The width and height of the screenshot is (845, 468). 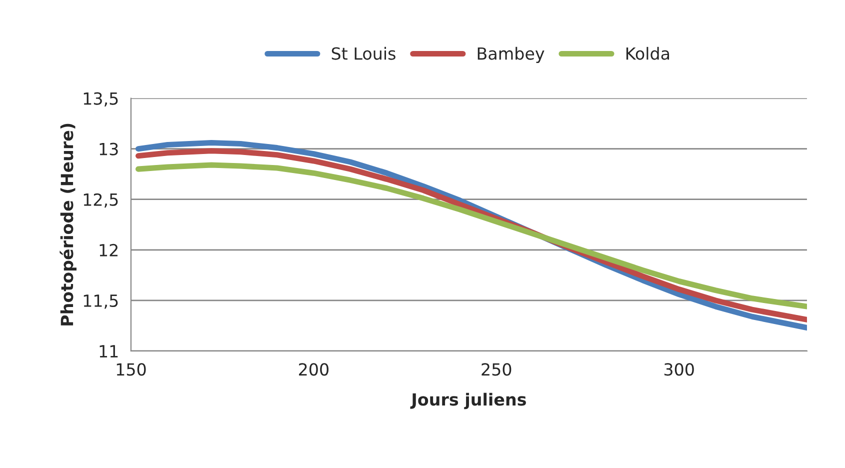 What do you see at coordinates (364, 53) in the screenshot?
I see `legend-label: St Louis` at bounding box center [364, 53].